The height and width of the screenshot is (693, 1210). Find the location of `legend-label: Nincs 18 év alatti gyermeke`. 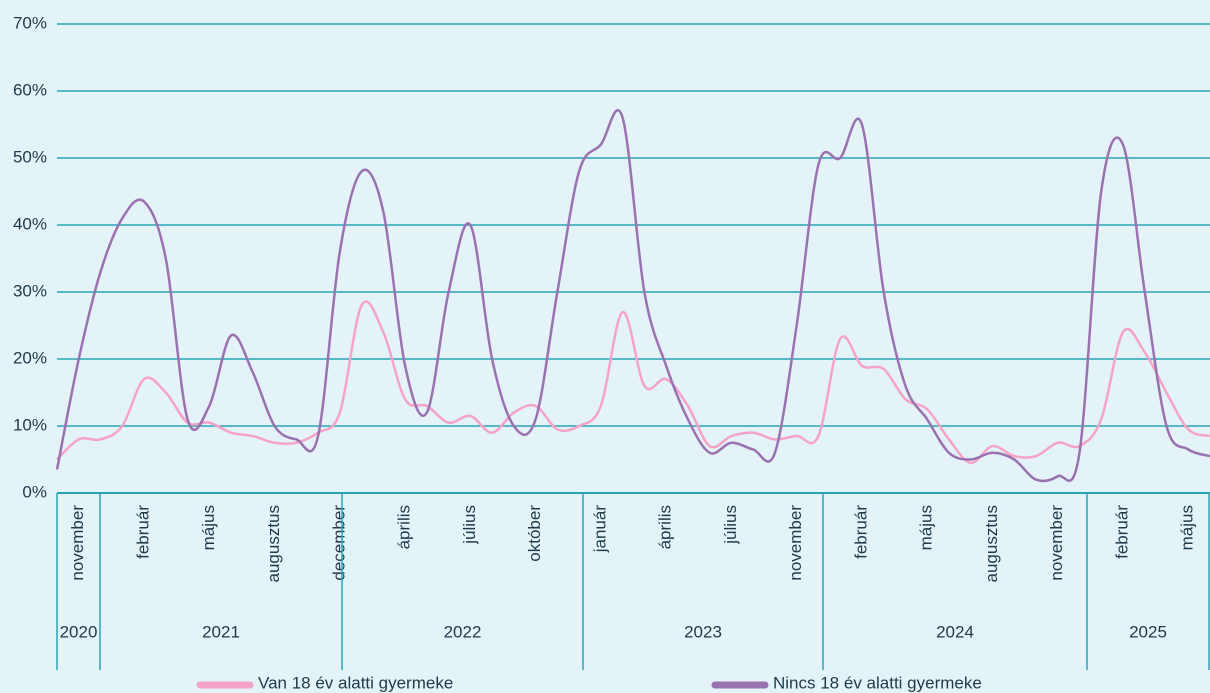

legend-label: Nincs 18 év alatti gyermeke is located at coordinates (877, 682).